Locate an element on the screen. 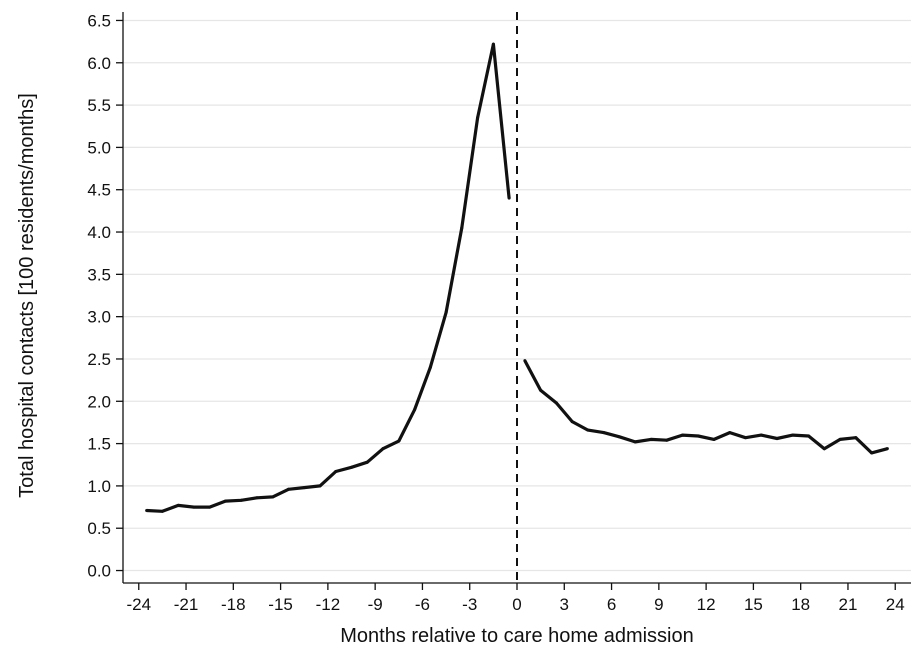  y-tick-label: 1.5 is located at coordinates (99, 444).